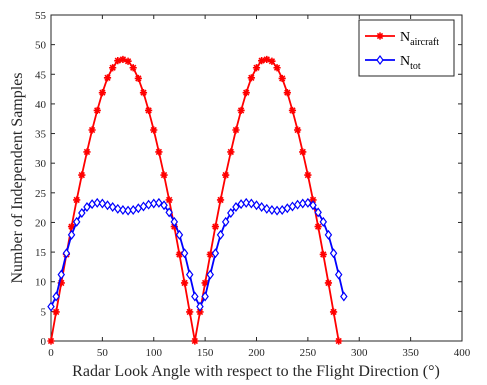 The width and height of the screenshot is (487, 385). Describe the element at coordinates (308, 353) in the screenshot. I see `x-tick-label: 250` at that location.